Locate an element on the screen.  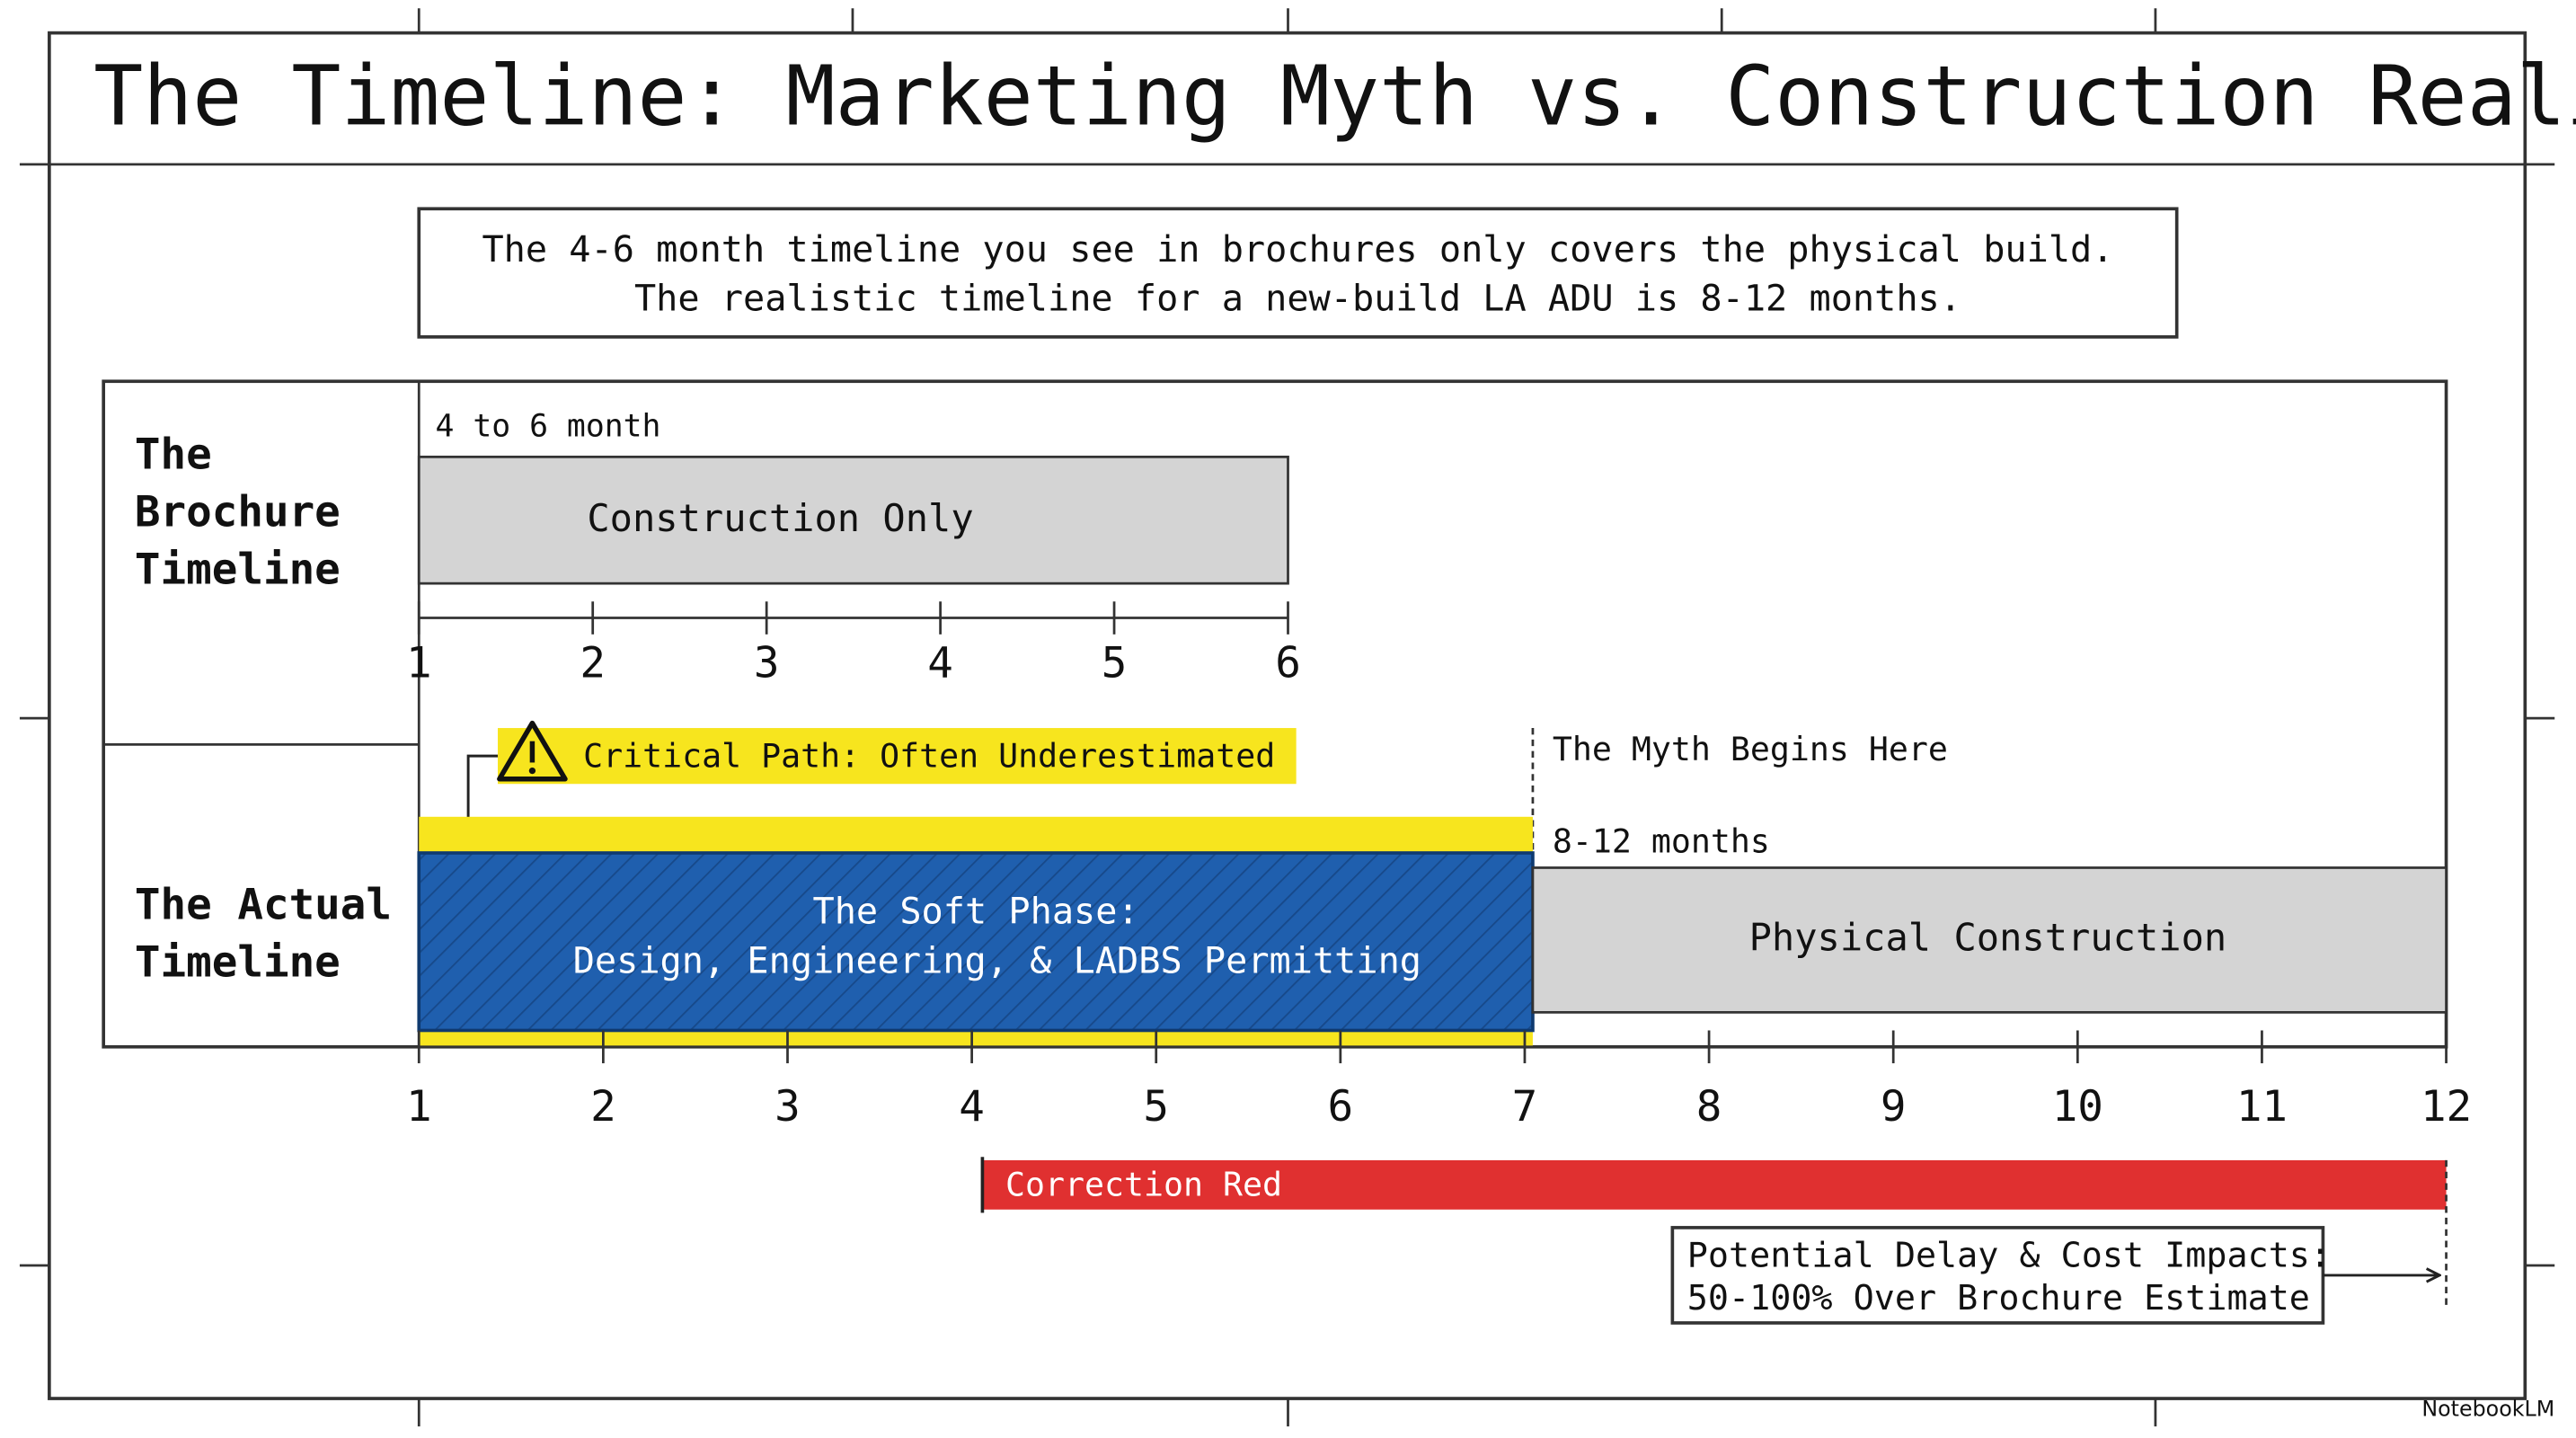
bar-label: The Soft Phase: is located at coordinates (975, 912).